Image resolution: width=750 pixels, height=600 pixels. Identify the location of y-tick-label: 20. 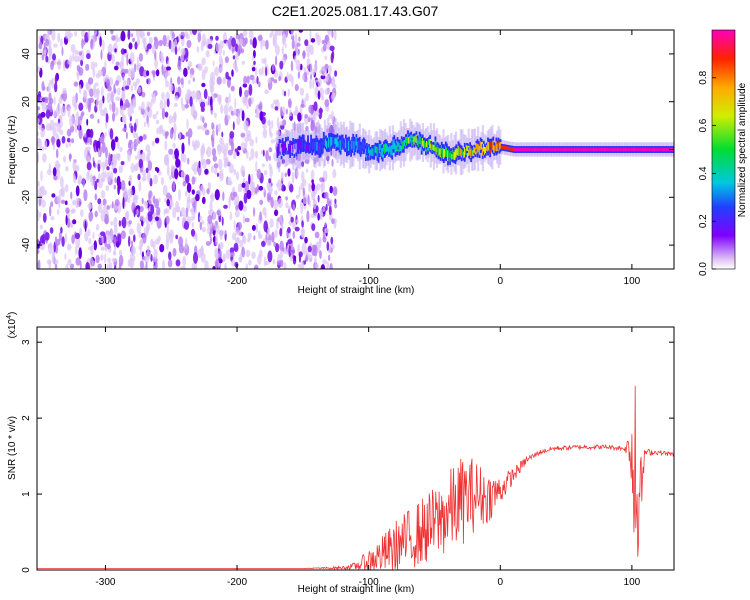
(26, 102).